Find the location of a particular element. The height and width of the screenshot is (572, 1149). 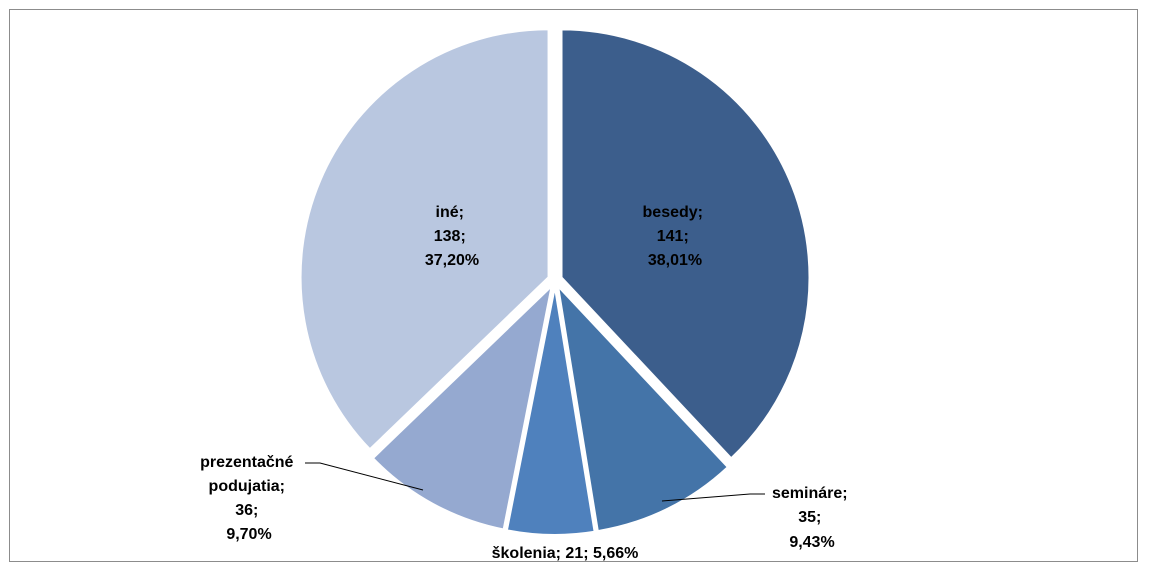

label-besedy-name: besedy; is located at coordinates (673, 212).